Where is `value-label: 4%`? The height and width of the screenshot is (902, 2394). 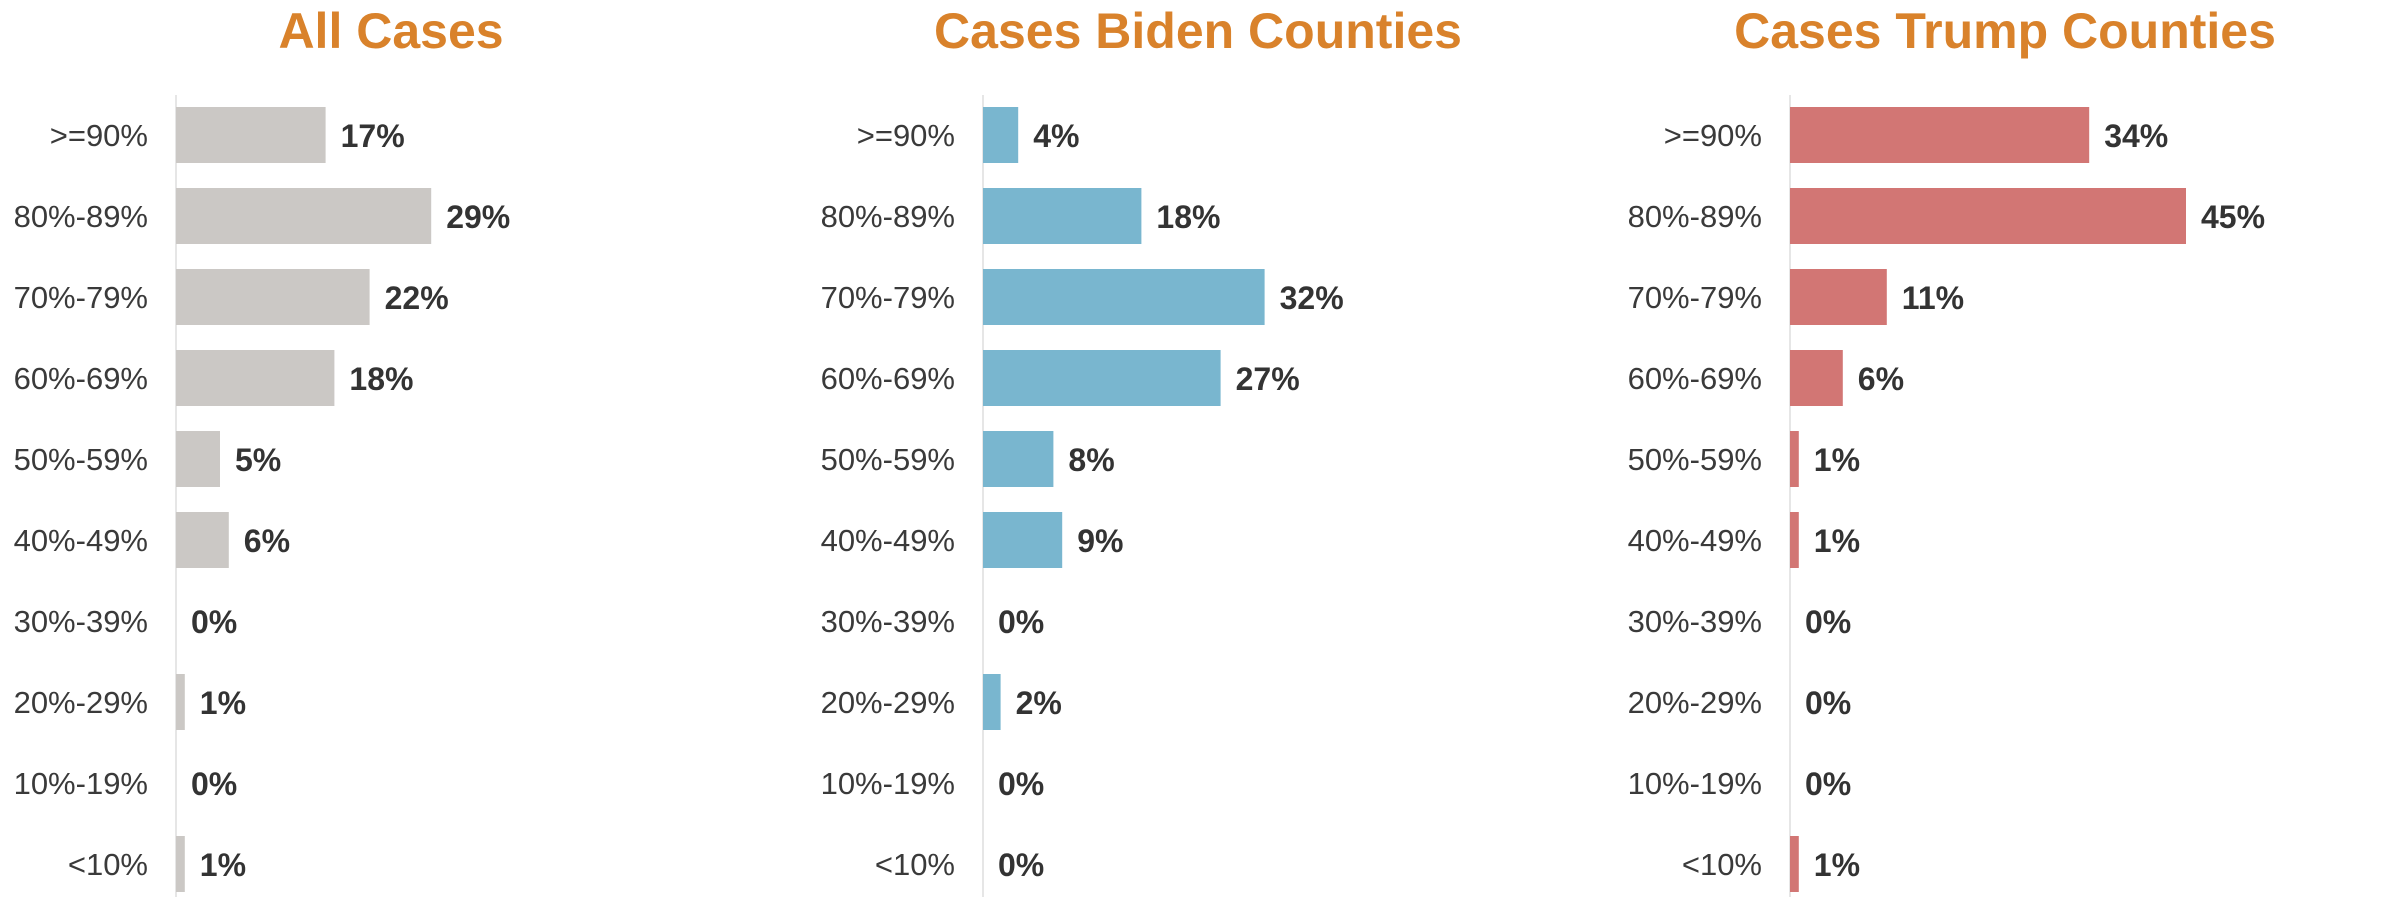
value-label: 4% is located at coordinates (1056, 136).